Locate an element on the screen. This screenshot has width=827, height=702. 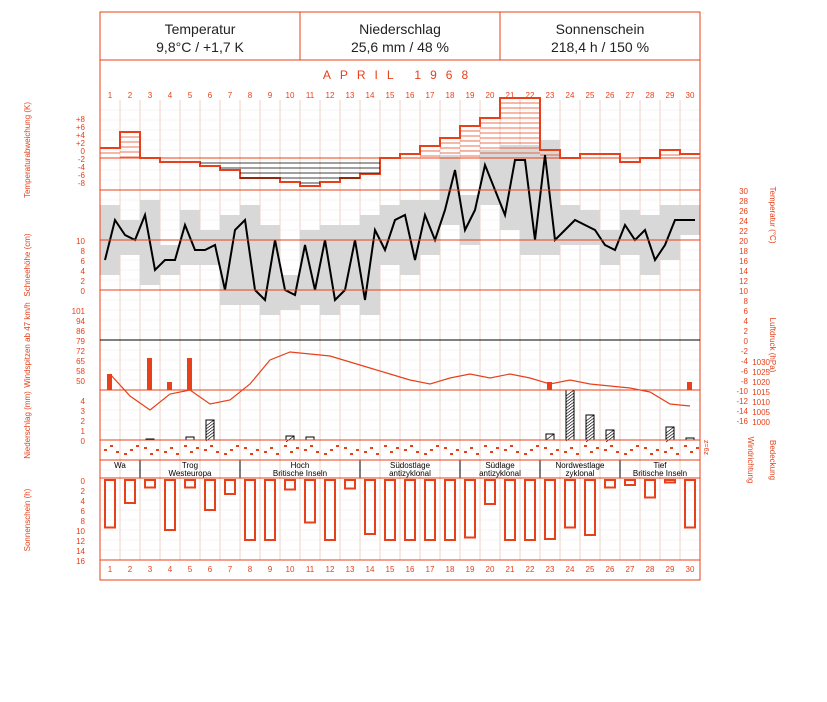
right-axis-title: Luftdruck (hPa) is located at coordinates (772, 345).